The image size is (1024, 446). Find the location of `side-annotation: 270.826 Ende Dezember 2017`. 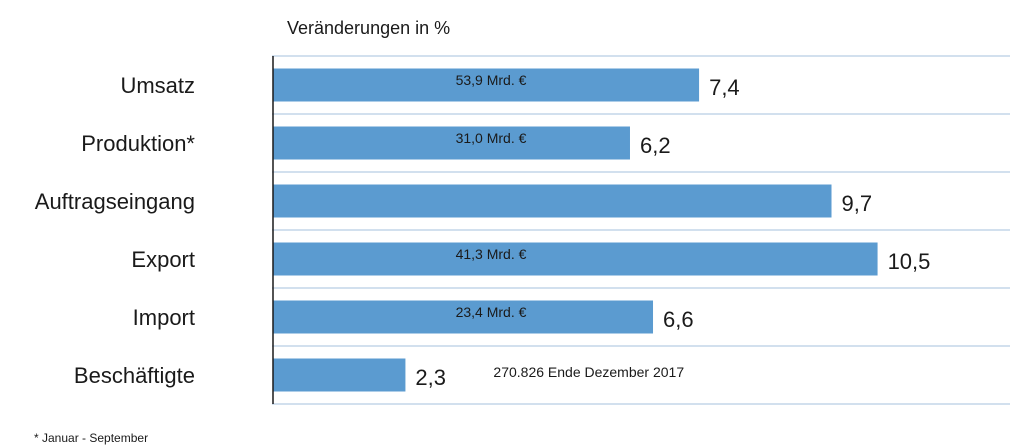

side-annotation: 270.826 Ende Dezember 2017 is located at coordinates (588, 372).